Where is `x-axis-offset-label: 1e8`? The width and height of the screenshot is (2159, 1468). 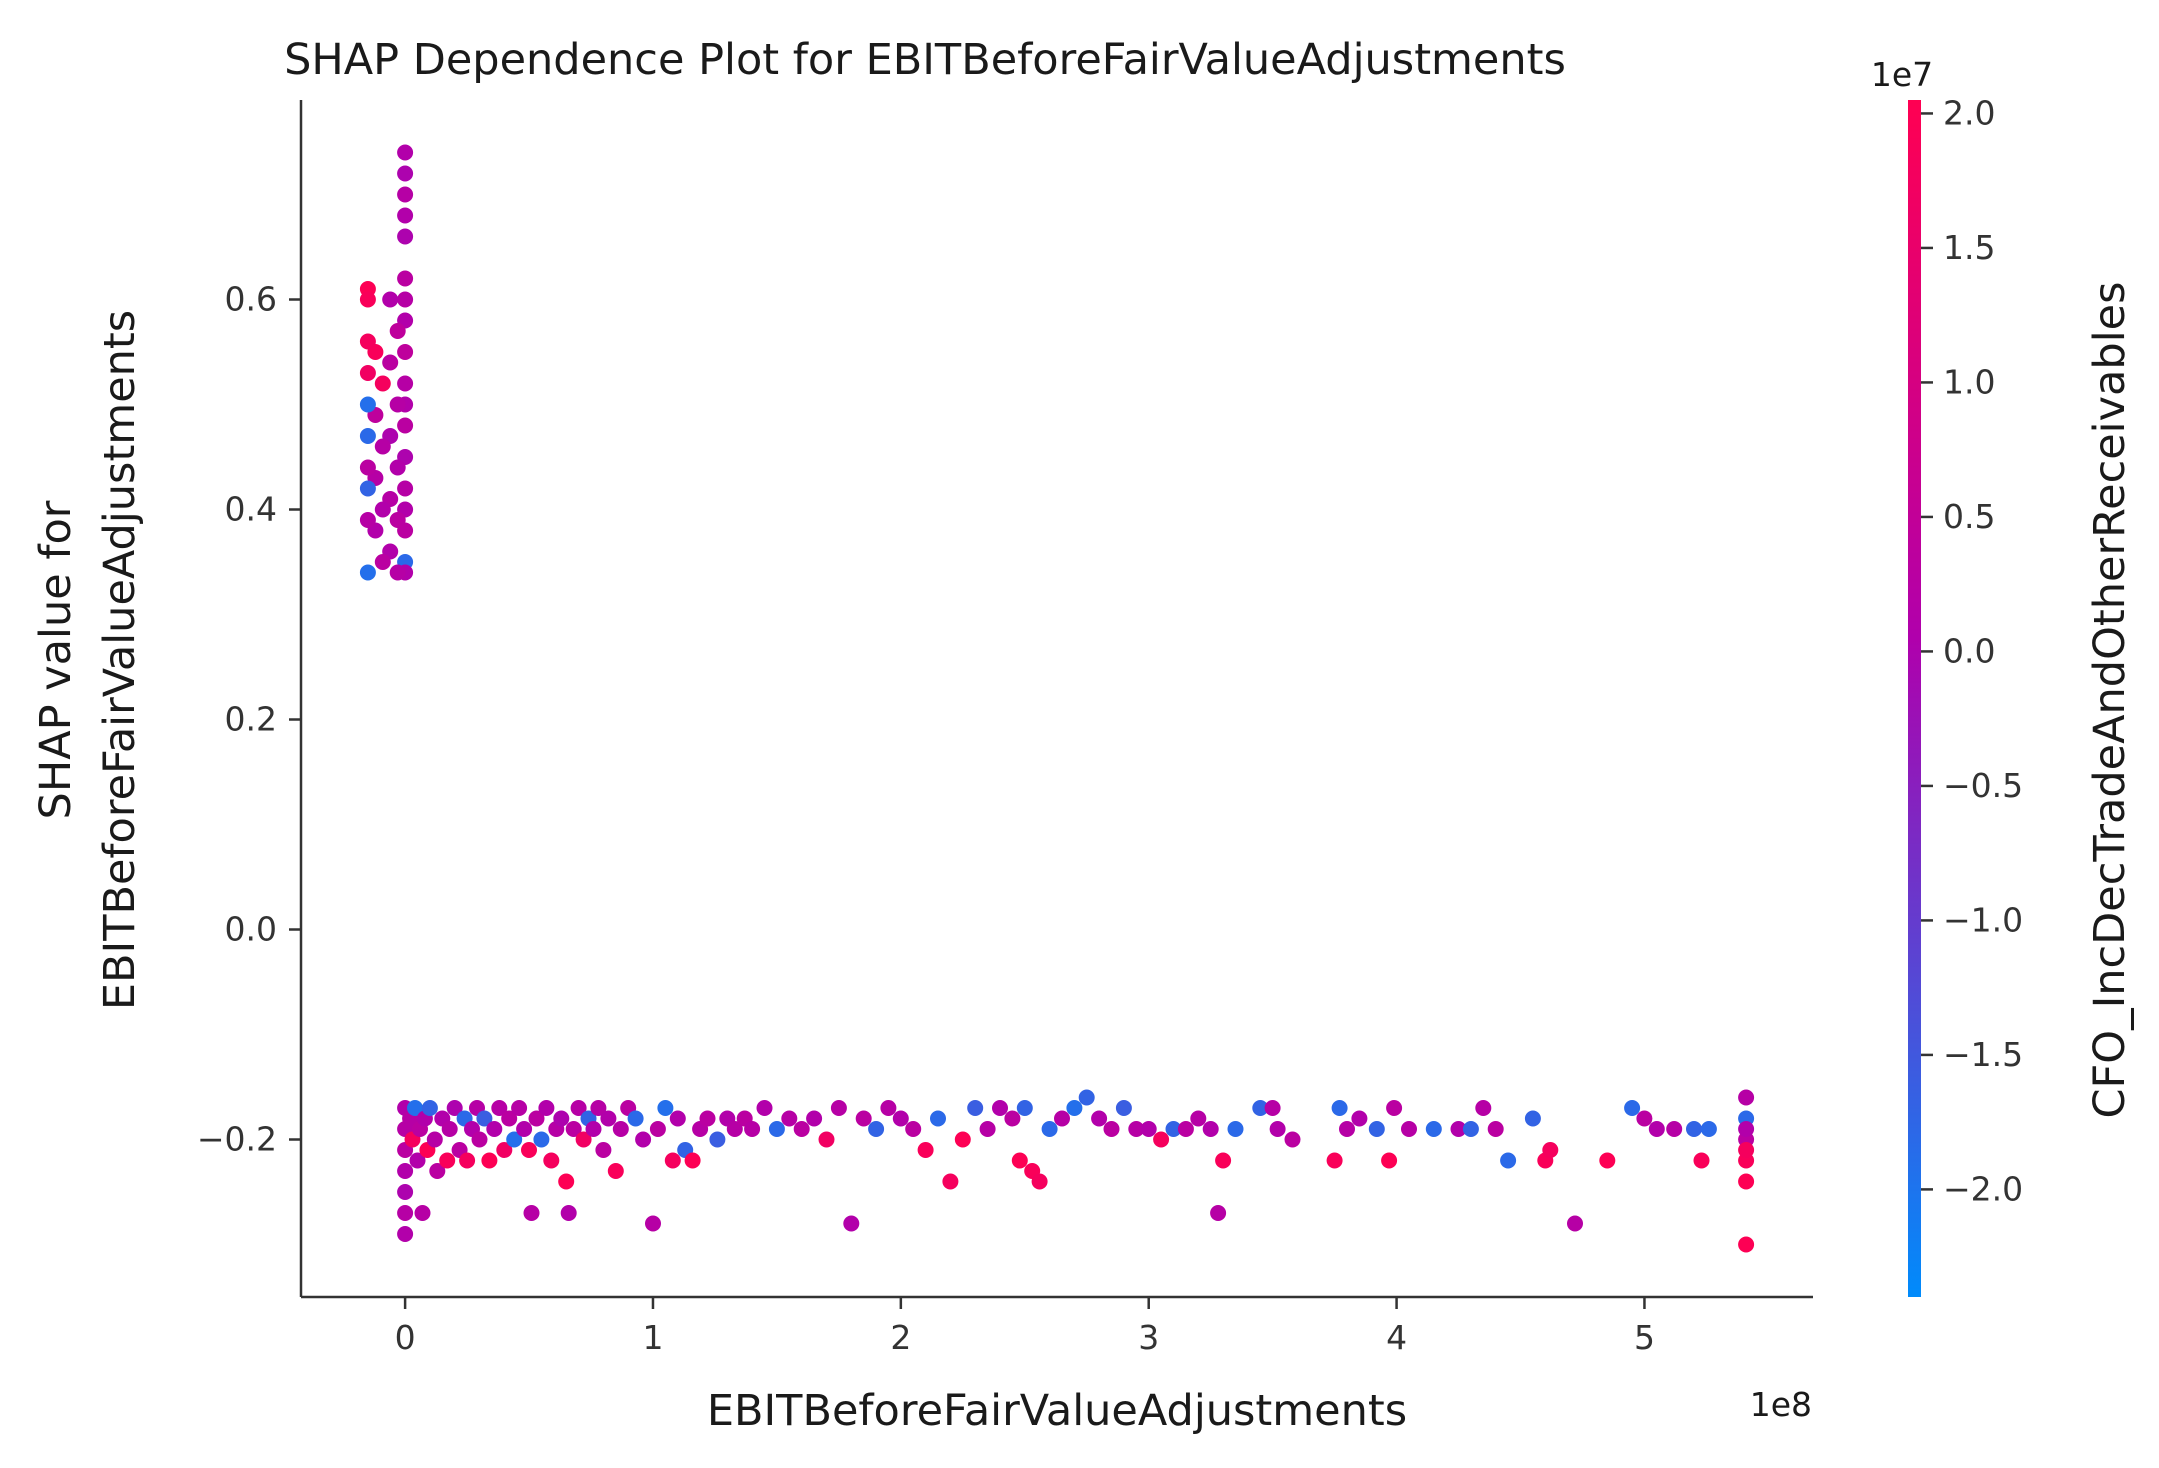 x-axis-offset-label: 1e8 is located at coordinates (1781, 1404).